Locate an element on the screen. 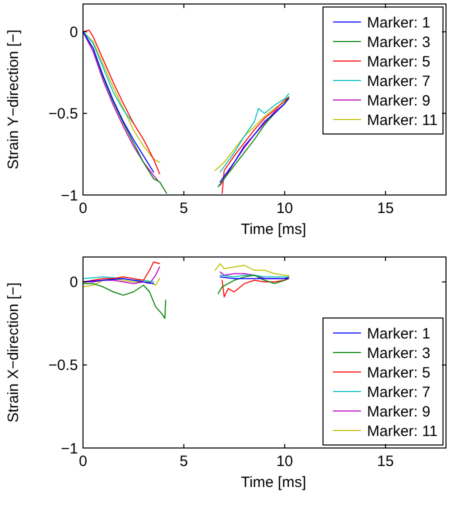 This screenshot has width=449, height=505. y-axis-title: Strain X−direction [−] is located at coordinates (13, 352).